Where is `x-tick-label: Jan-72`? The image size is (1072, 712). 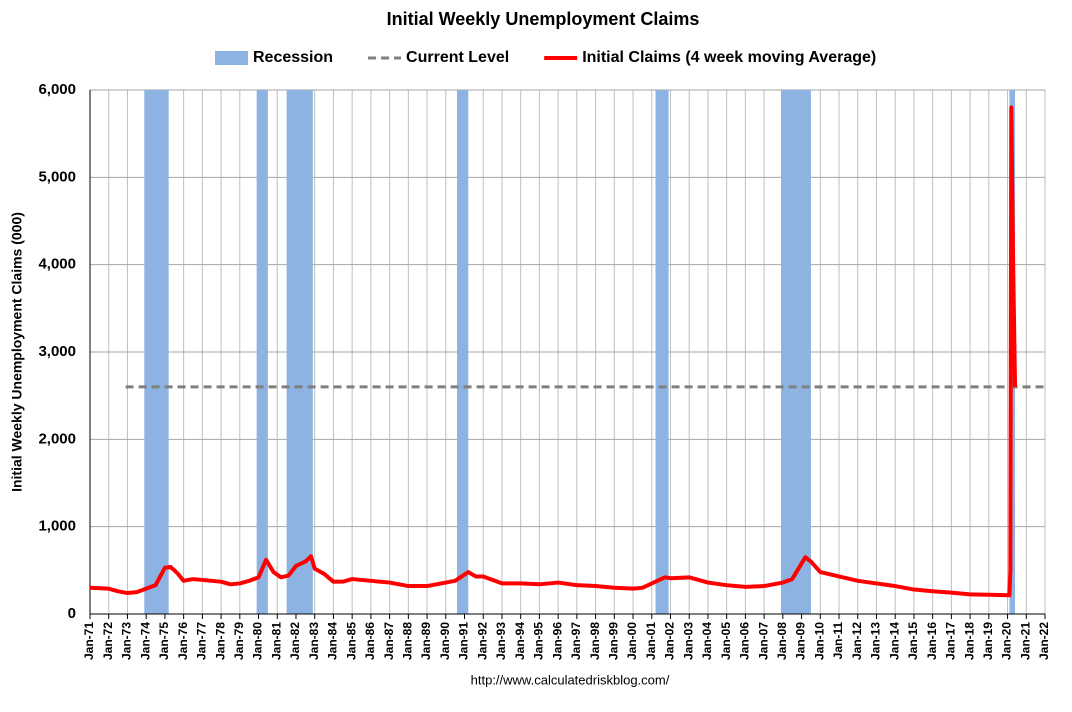 x-tick-label: Jan-72 is located at coordinates (108, 641).